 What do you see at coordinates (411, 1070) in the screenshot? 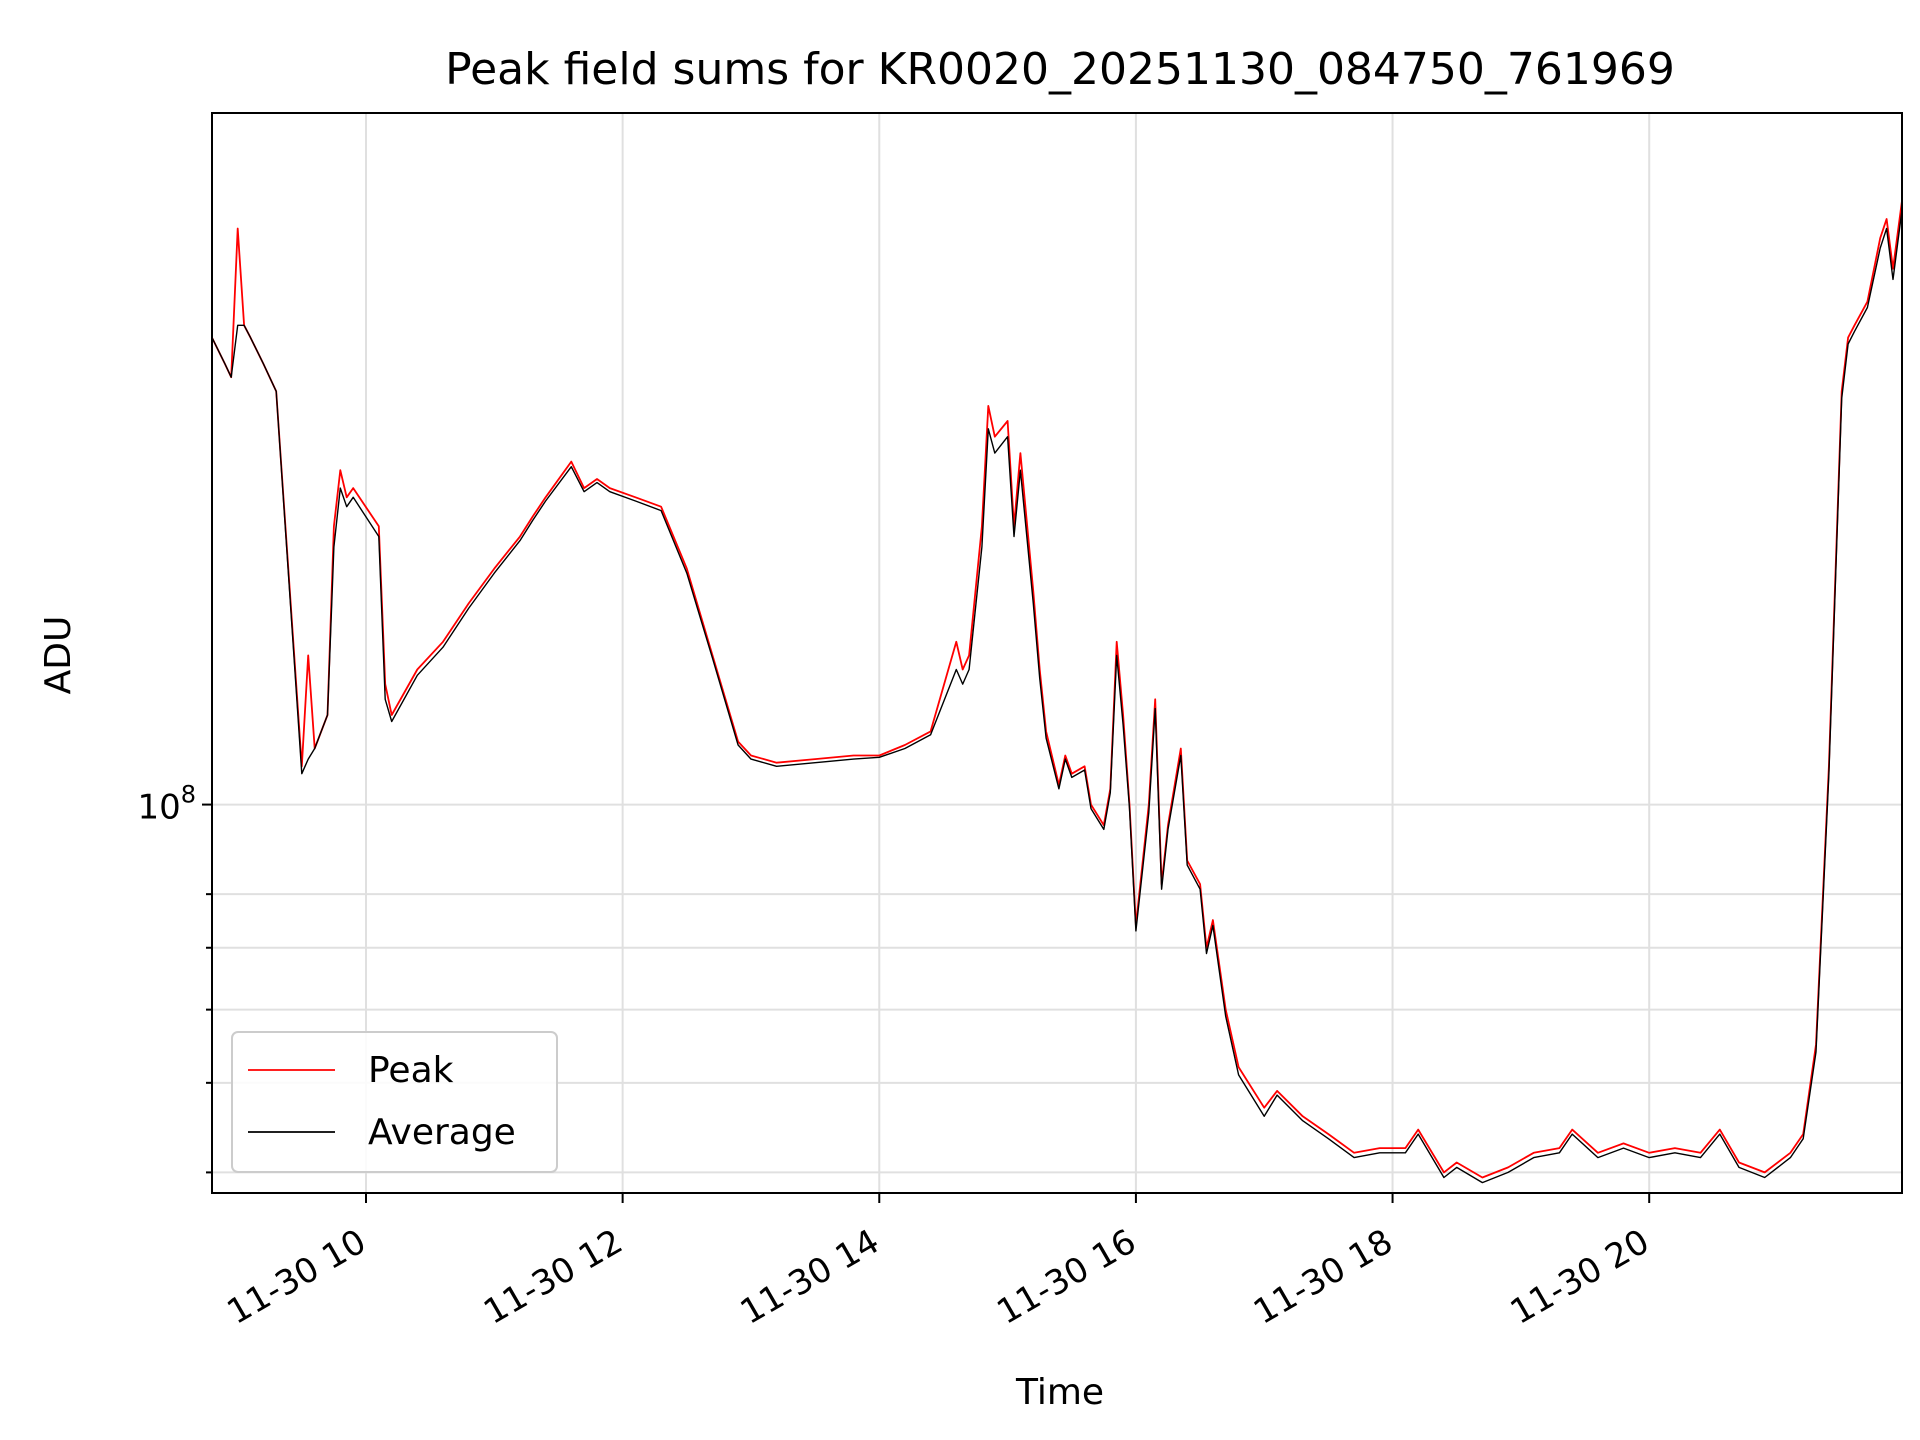
I see `legend-label-peak: Peak` at bounding box center [411, 1070].